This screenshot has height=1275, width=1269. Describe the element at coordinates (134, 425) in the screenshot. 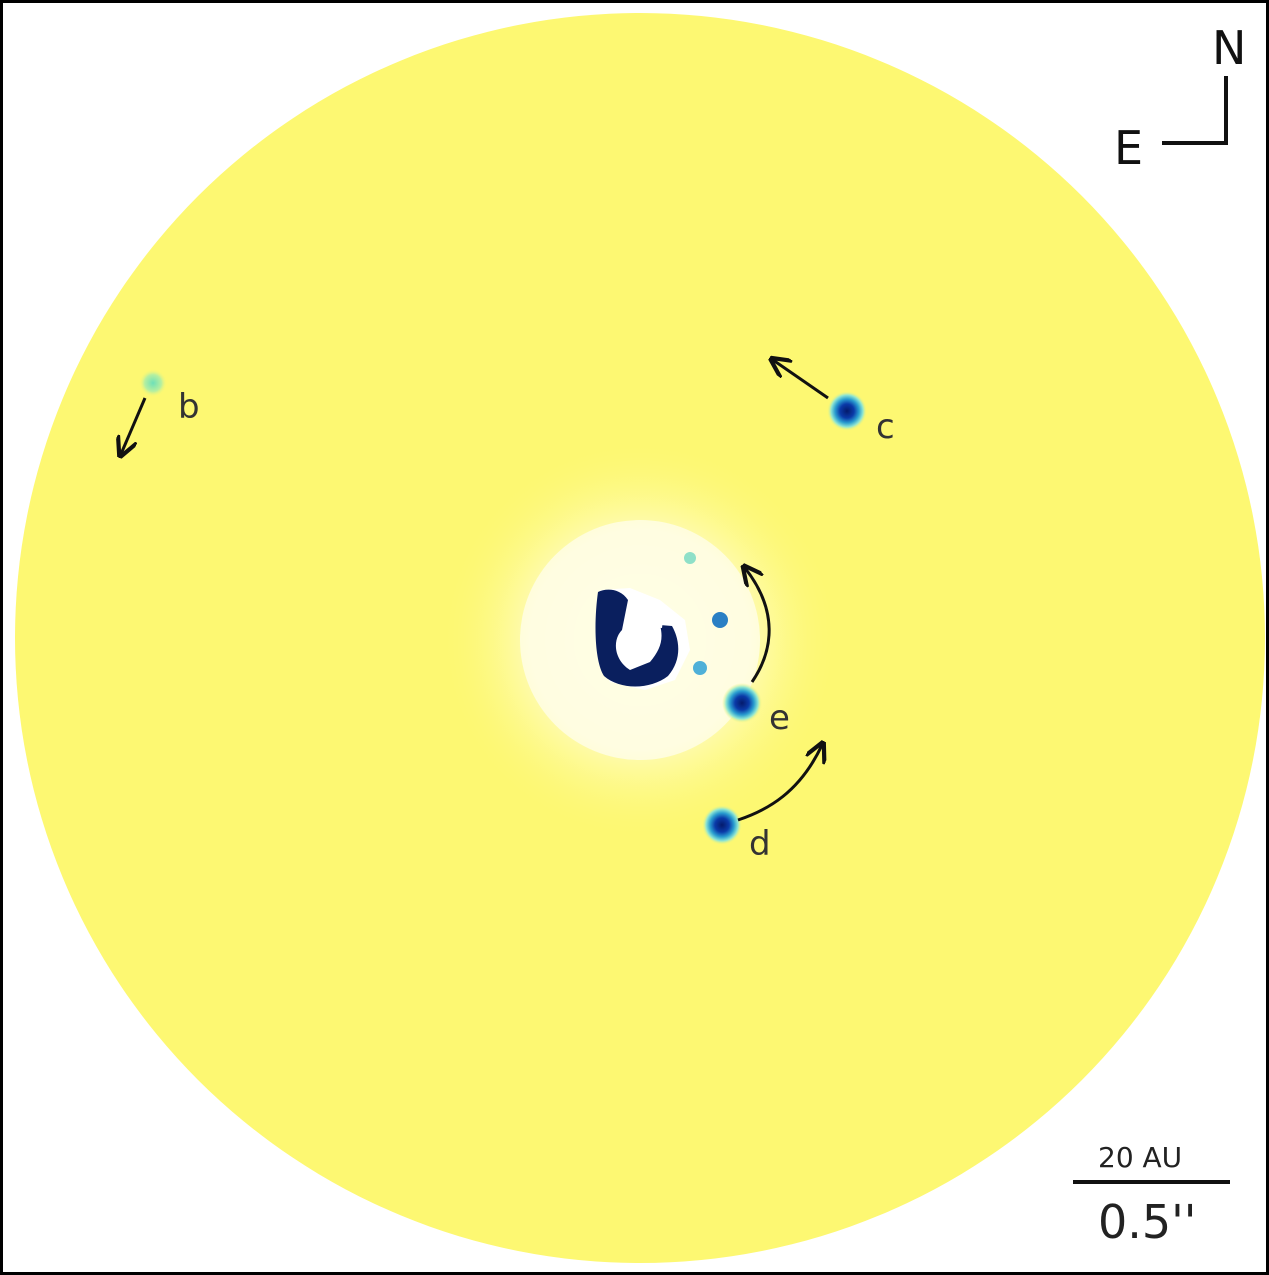

I see `planet-b-motion-arrow` at that location.